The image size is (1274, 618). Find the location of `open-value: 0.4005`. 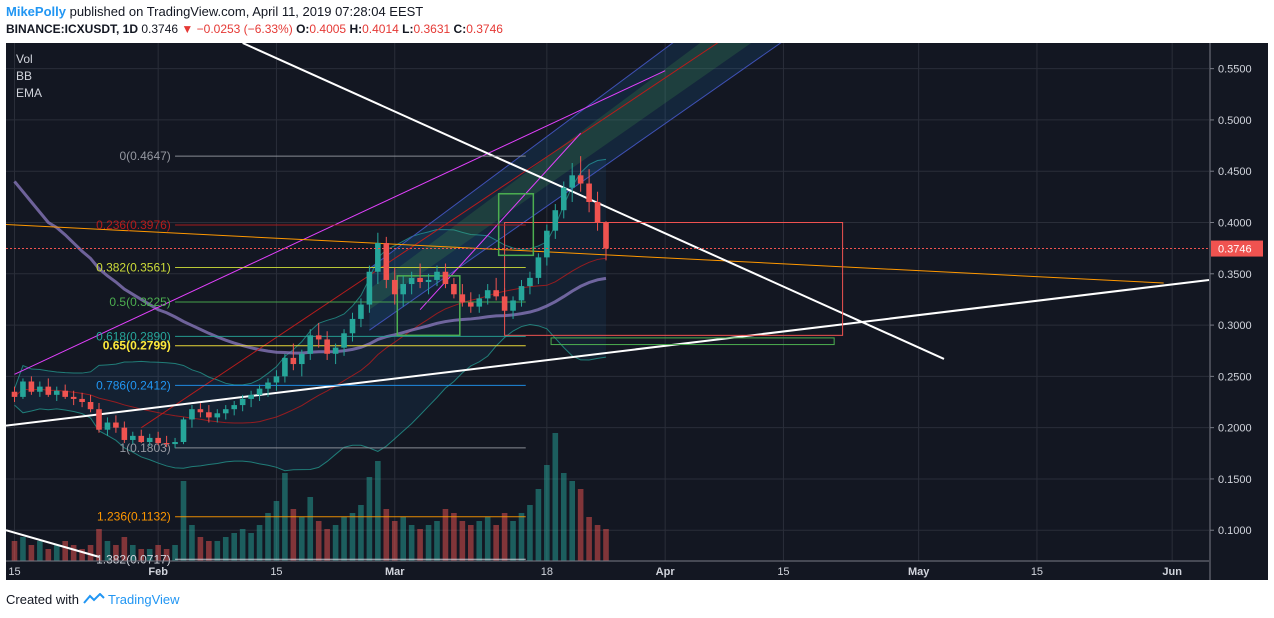

open-value: 0.4005 is located at coordinates (328, 29).